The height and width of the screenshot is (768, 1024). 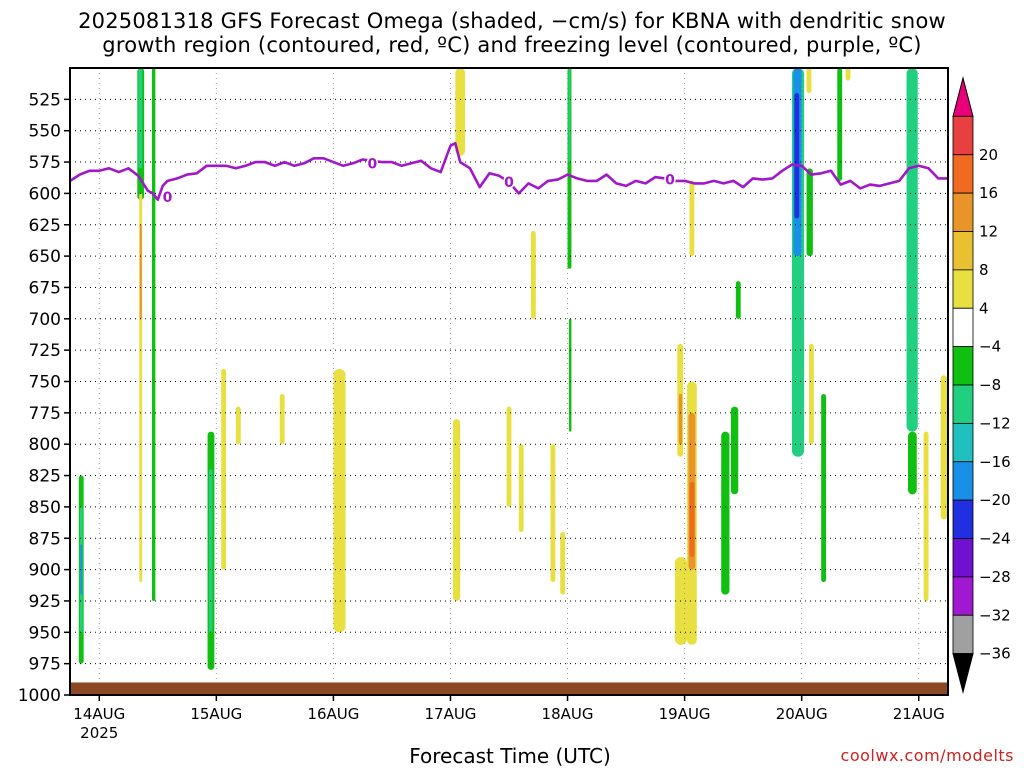 What do you see at coordinates (995, 462) in the screenshot?
I see `colorbar-label: −16` at bounding box center [995, 462].